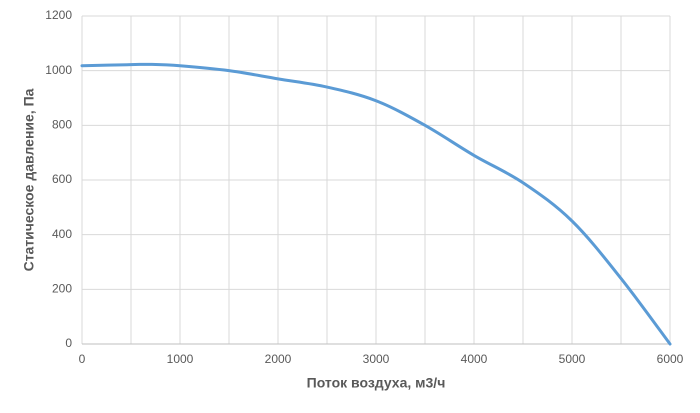  Describe the element at coordinates (572, 359) in the screenshot. I see `x-tick-label: 5000` at that location.